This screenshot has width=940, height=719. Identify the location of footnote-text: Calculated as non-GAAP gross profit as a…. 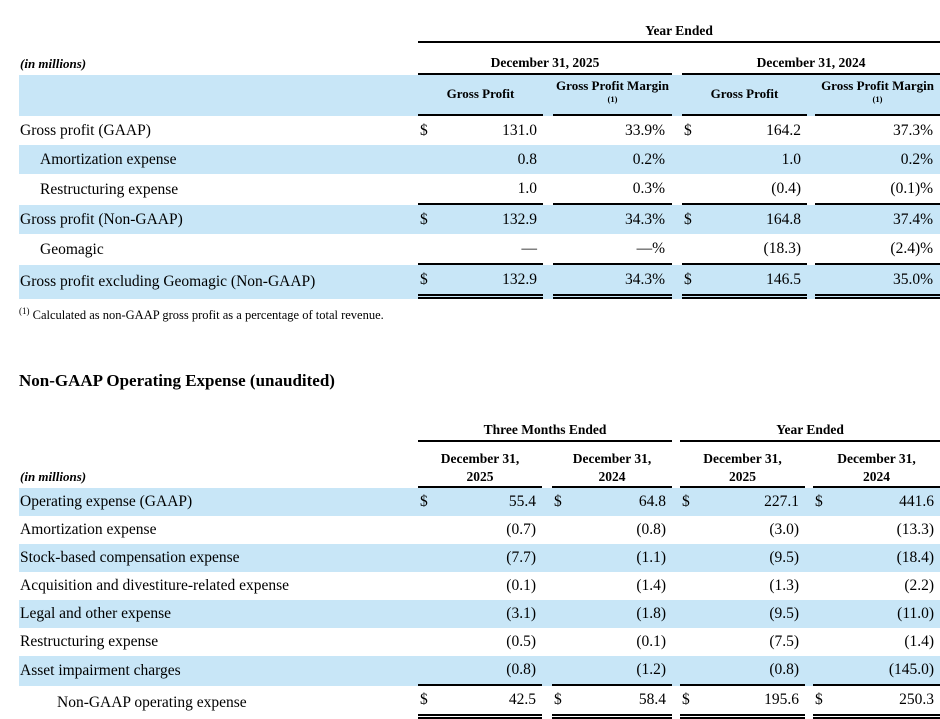
(208, 315).